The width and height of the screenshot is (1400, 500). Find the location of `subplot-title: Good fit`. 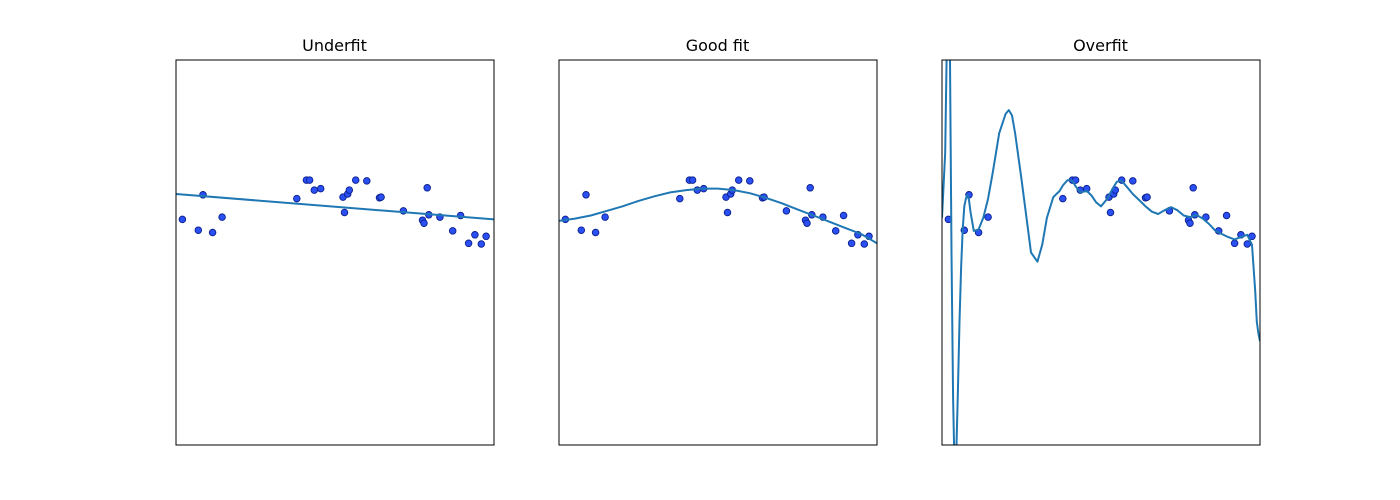

subplot-title: Good fit is located at coordinates (718, 45).